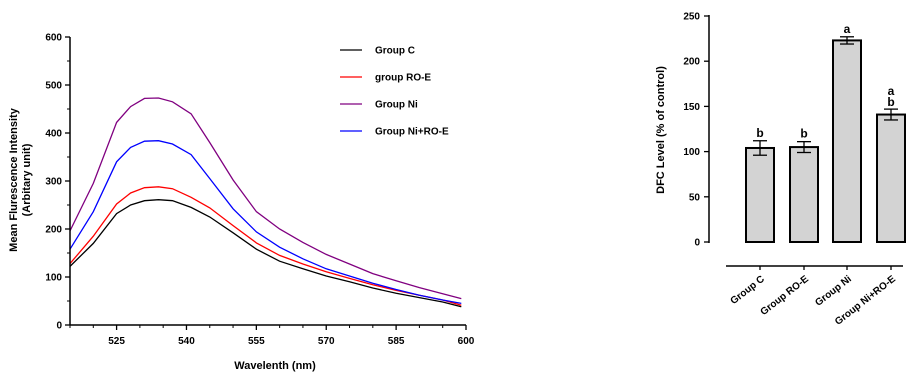 The width and height of the screenshot is (909, 378). I want to click on legend-label-2: Group Ni, so click(396, 105).